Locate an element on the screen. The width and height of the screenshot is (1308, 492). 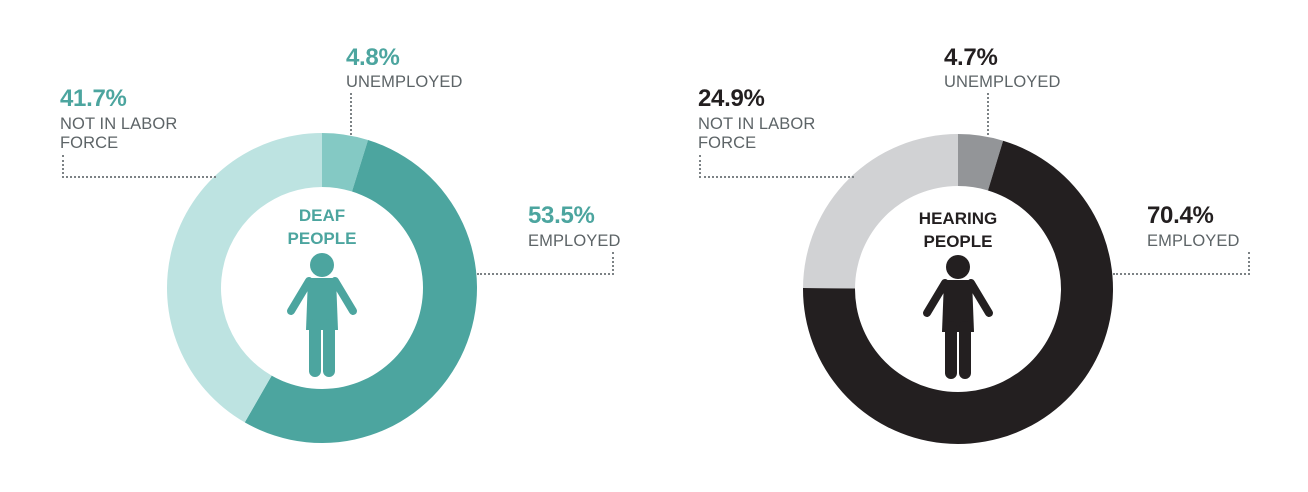
hearing-unemployed-leader-line is located at coordinates (988, 114).